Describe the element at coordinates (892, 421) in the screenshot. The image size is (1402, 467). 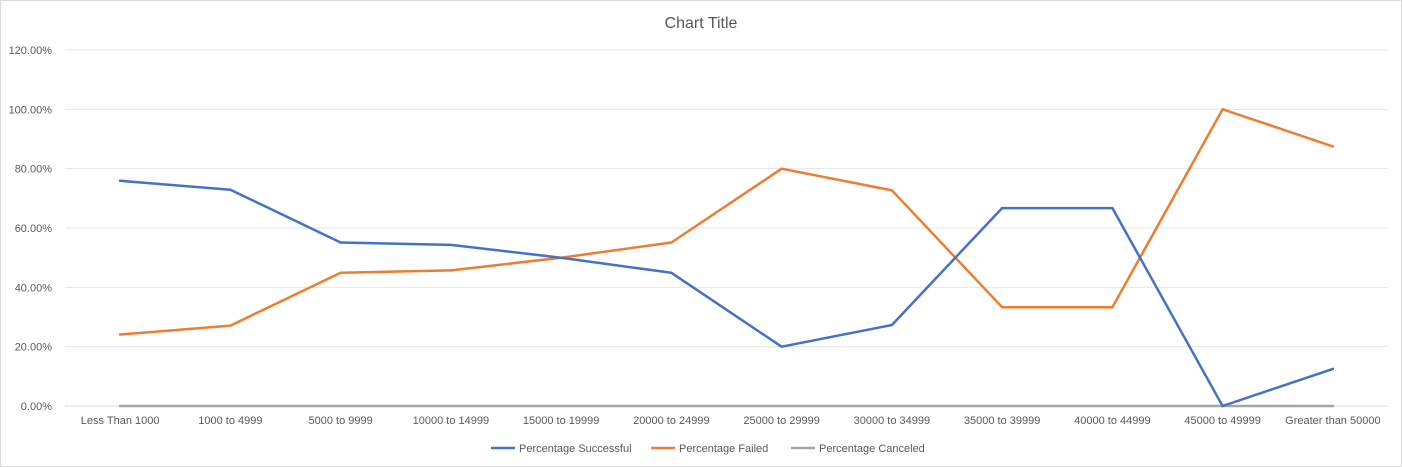
I see `x-tick-label: 30000 to 34999` at that location.